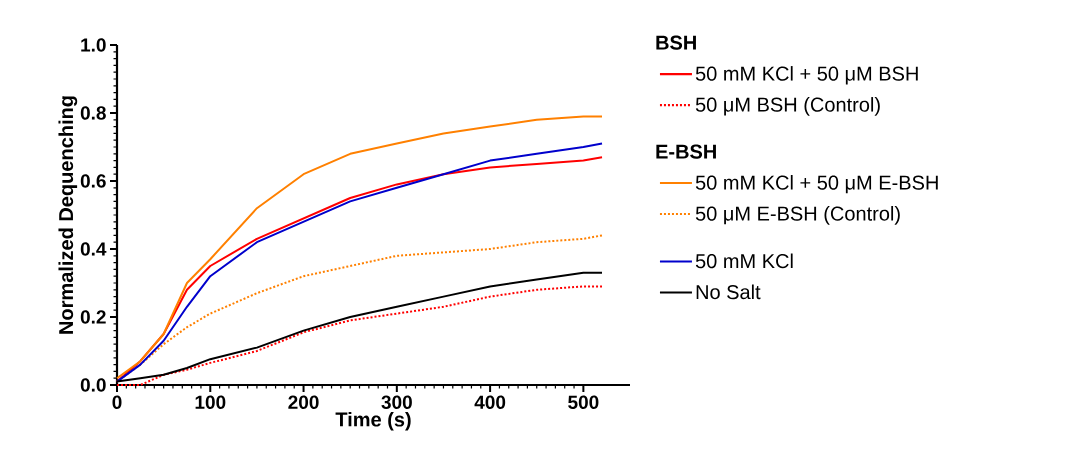 This screenshot has width=1067, height=464. I want to click on x-tick-label: 200, so click(303, 402).